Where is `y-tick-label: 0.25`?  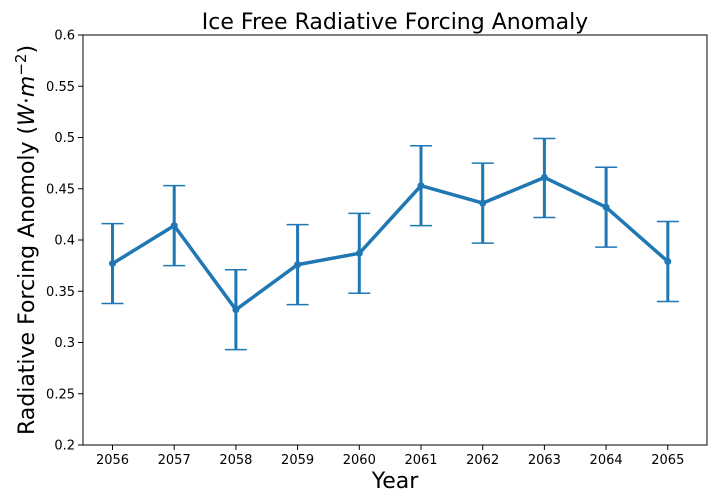 y-tick-label: 0.25 is located at coordinates (60, 394).